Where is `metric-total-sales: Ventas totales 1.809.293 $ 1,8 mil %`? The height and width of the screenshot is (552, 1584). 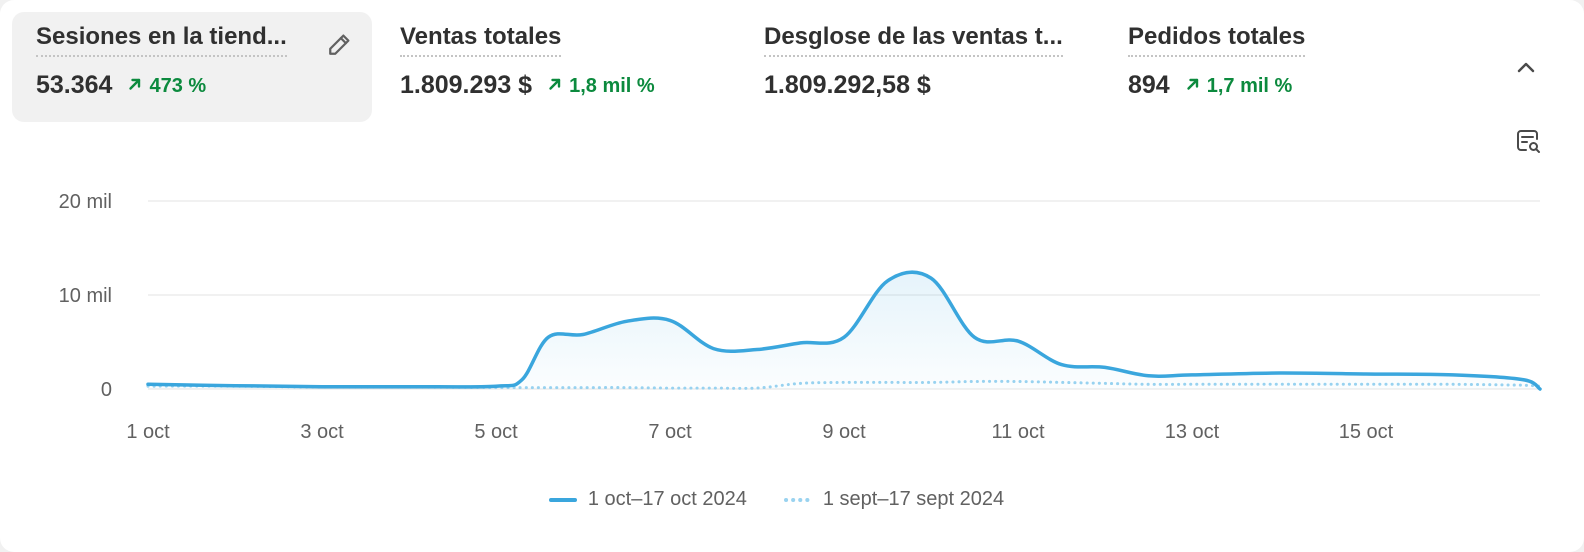
metric-total-sales: Ventas totales 1.809.293 $ 1,8 mil % is located at coordinates (556, 67).